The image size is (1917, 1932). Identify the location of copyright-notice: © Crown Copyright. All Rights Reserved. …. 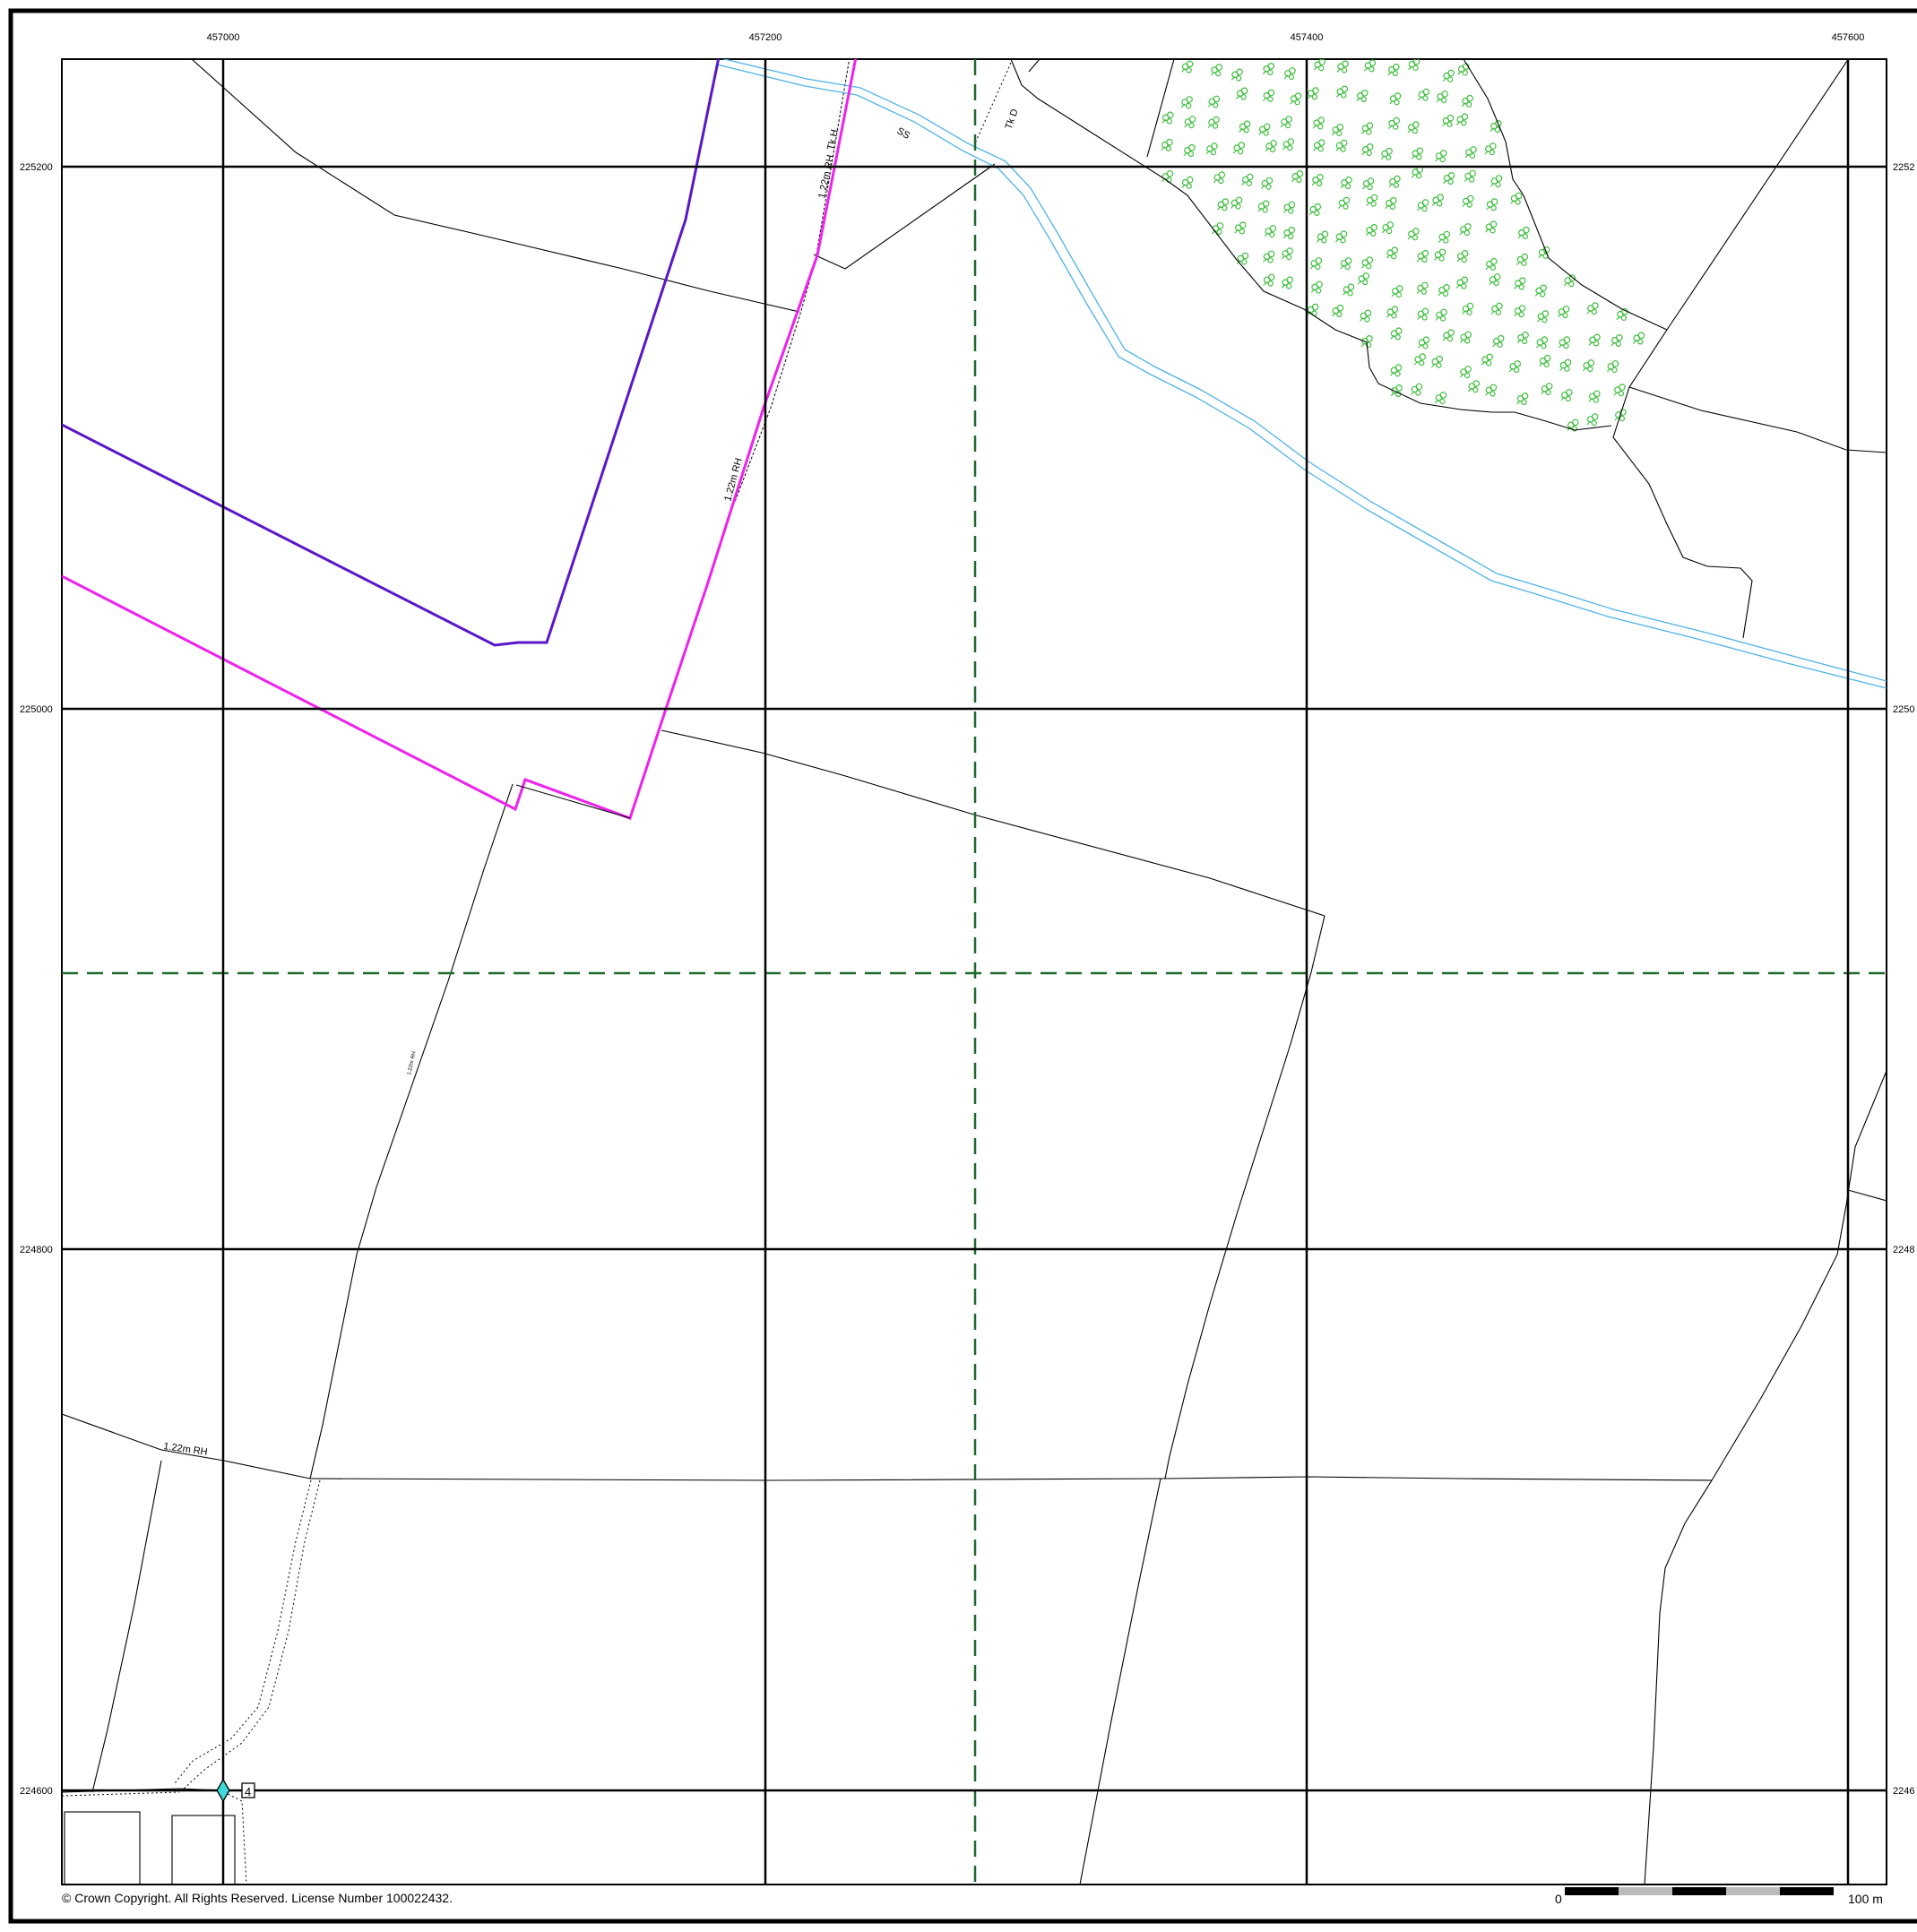
(257, 1898).